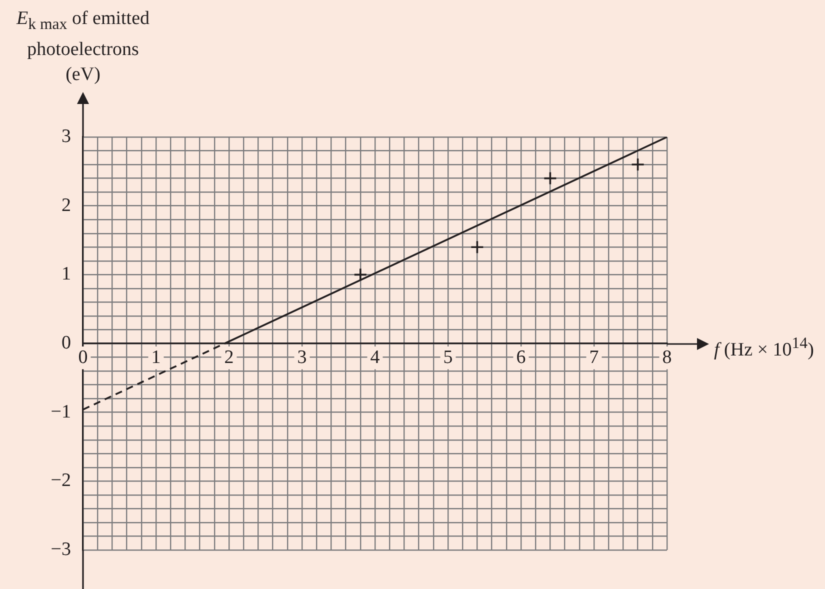 Image resolution: width=825 pixels, height=589 pixels. Describe the element at coordinates (66, 136) in the screenshot. I see `y-tick-label: 3` at that location.